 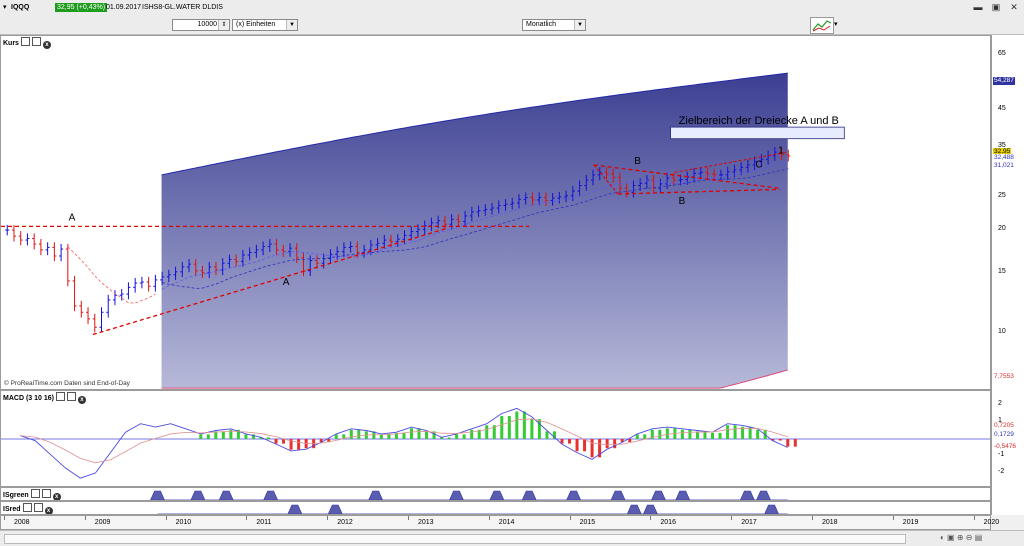 I want to click on isgreen-panel: ISgreen x, so click(x=495, y=494).